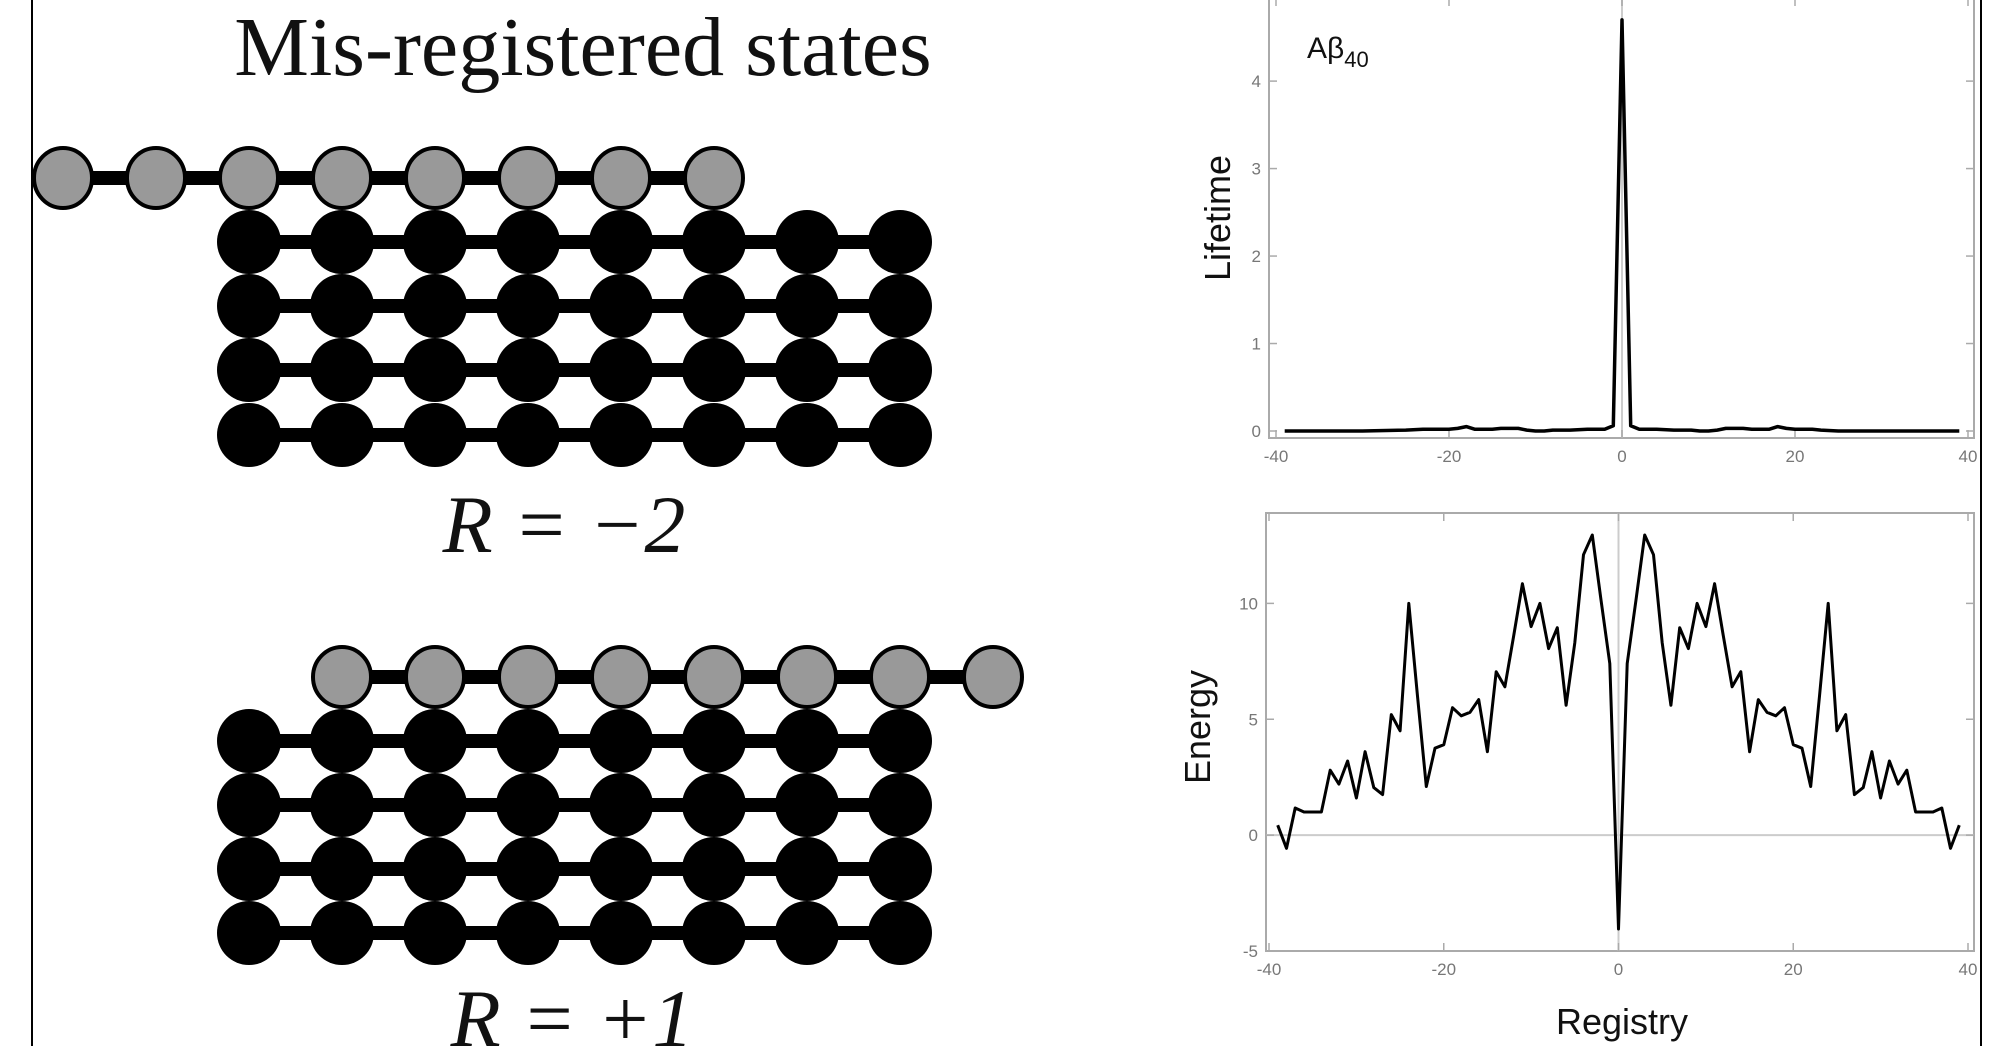 This screenshot has height=1046, width=2000. Describe the element at coordinates (1622, 225) in the screenshot. I see `lifetime-series-line` at that location.